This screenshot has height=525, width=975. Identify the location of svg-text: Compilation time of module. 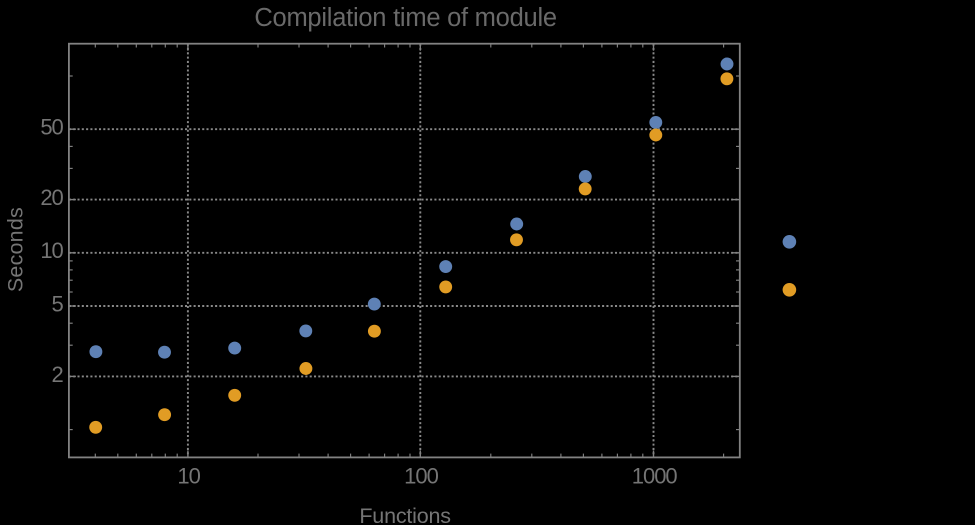
(405, 18).